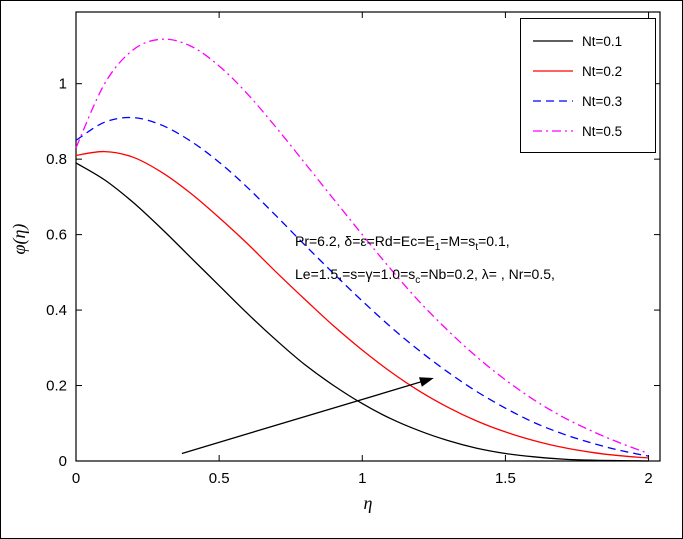 The image size is (683, 539). Describe the element at coordinates (426, 382) in the screenshot. I see `trend-arrow-head` at that location.